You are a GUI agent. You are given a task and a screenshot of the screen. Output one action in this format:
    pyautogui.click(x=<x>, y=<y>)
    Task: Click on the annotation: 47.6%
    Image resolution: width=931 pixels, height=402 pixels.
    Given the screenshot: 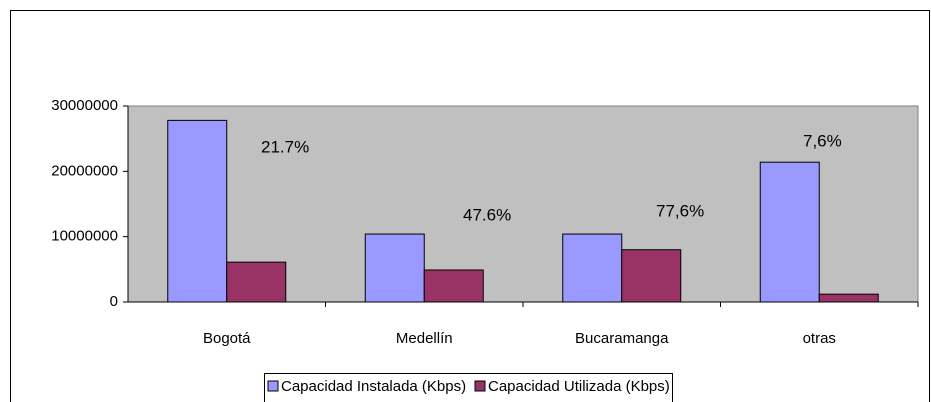 What is the action you would take?
    pyautogui.click(x=487, y=214)
    